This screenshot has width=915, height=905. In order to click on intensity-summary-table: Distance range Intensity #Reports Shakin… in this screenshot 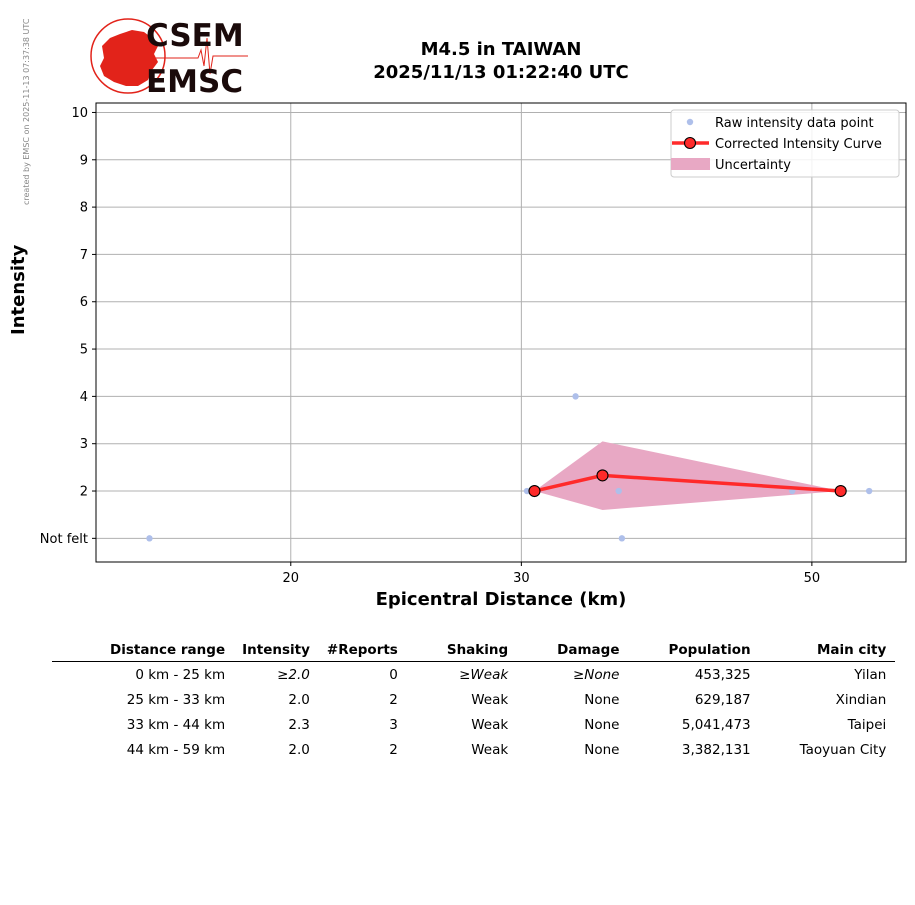, I will do `click(474, 701)`.